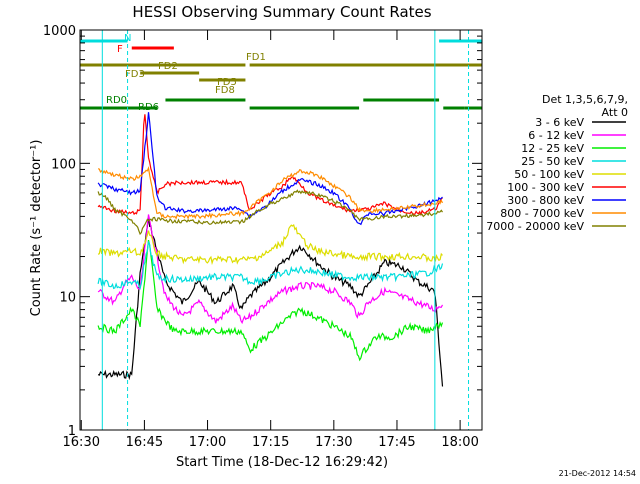 This screenshot has width=640, height=484. Describe the element at coordinates (144, 442) in the screenshot. I see `x-tick-label-16:45: 16:45` at that location.